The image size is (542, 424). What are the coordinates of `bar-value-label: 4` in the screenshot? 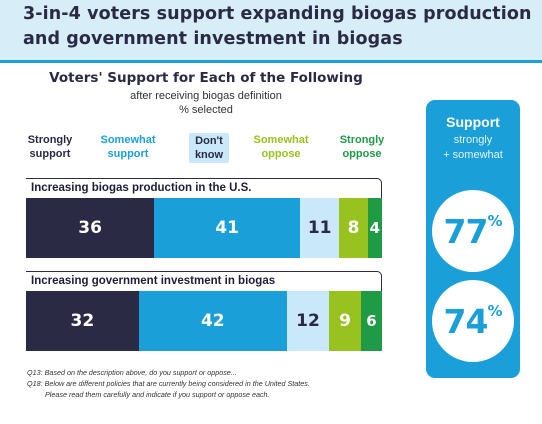 It's located at (375, 228).